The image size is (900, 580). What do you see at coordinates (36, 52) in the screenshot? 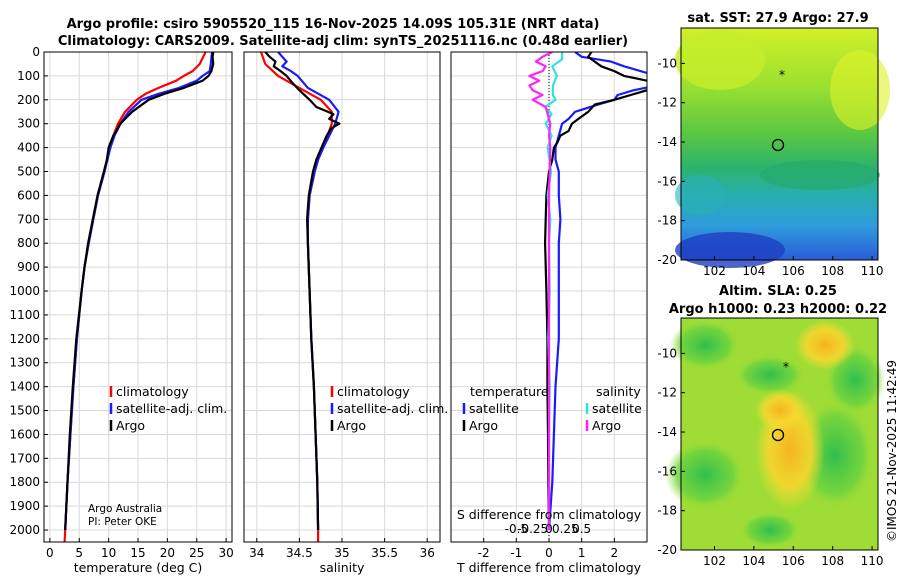
I see `y-tick-label: 0` at bounding box center [36, 52].